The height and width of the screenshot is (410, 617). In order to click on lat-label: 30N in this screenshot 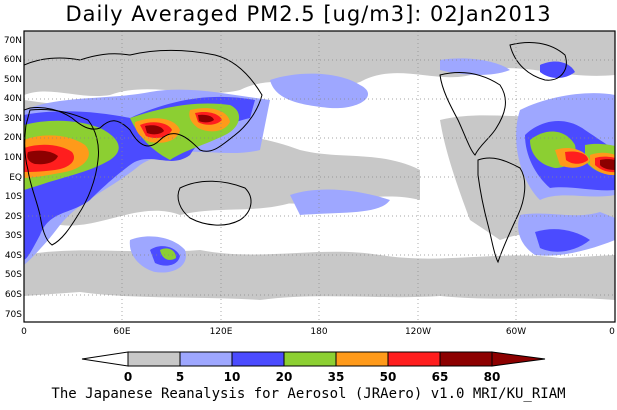, I will do `click(13, 119)`.